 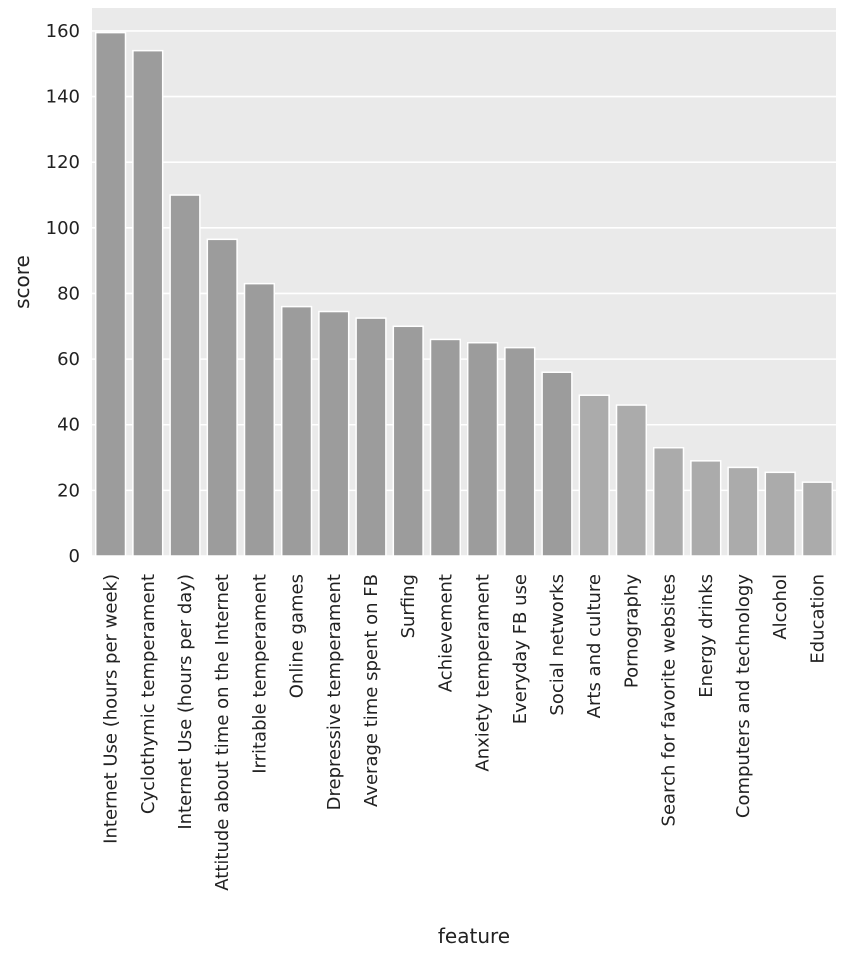 I want to click on y-tick-label: 120, so click(x=63, y=162).